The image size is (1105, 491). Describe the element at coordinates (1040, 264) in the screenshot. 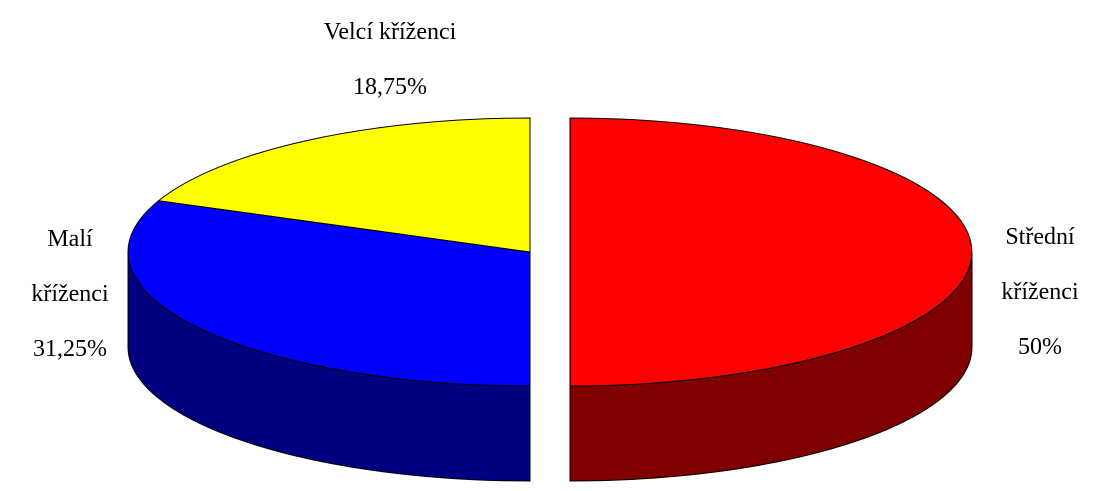

I see `category-label: Střední kříženci` at that location.